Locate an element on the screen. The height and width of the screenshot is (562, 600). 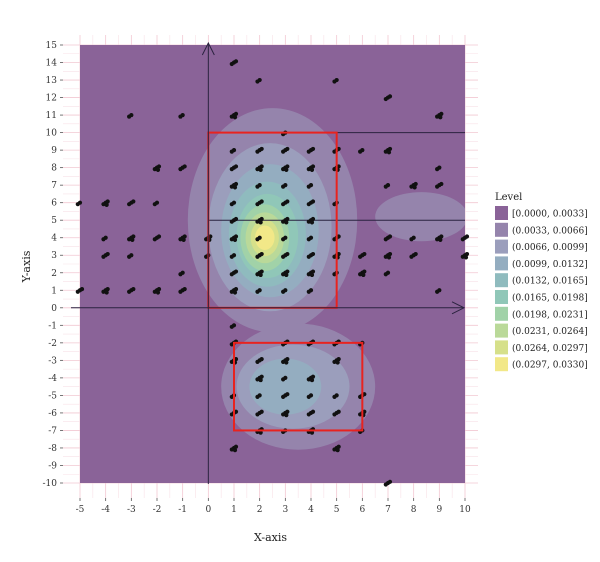
x-tick-label: 2 is located at coordinates (260, 510).